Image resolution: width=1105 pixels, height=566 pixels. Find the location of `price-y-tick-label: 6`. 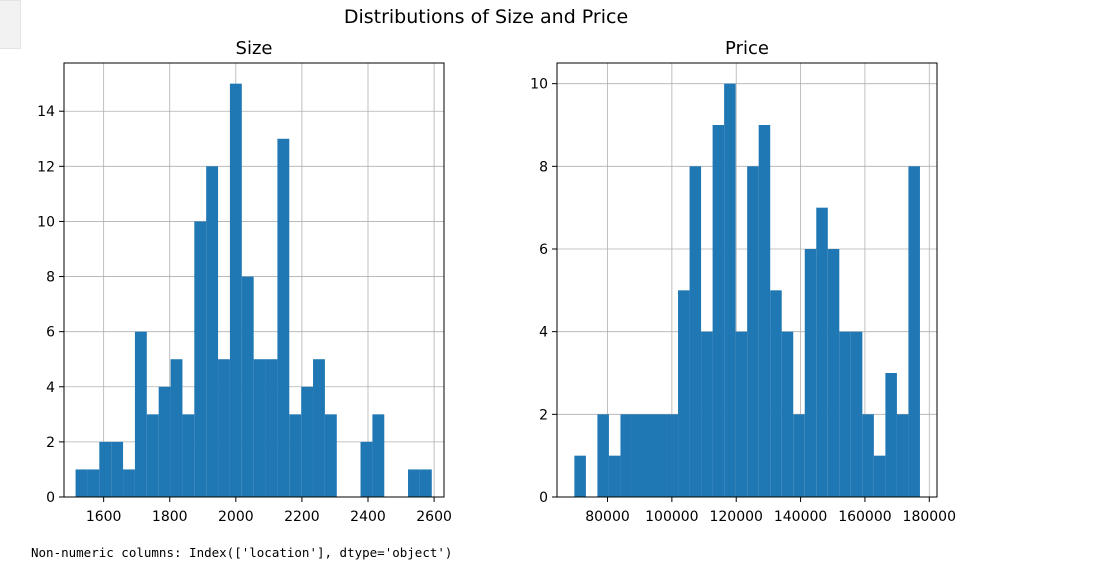

price-y-tick-label: 6 is located at coordinates (543, 250).